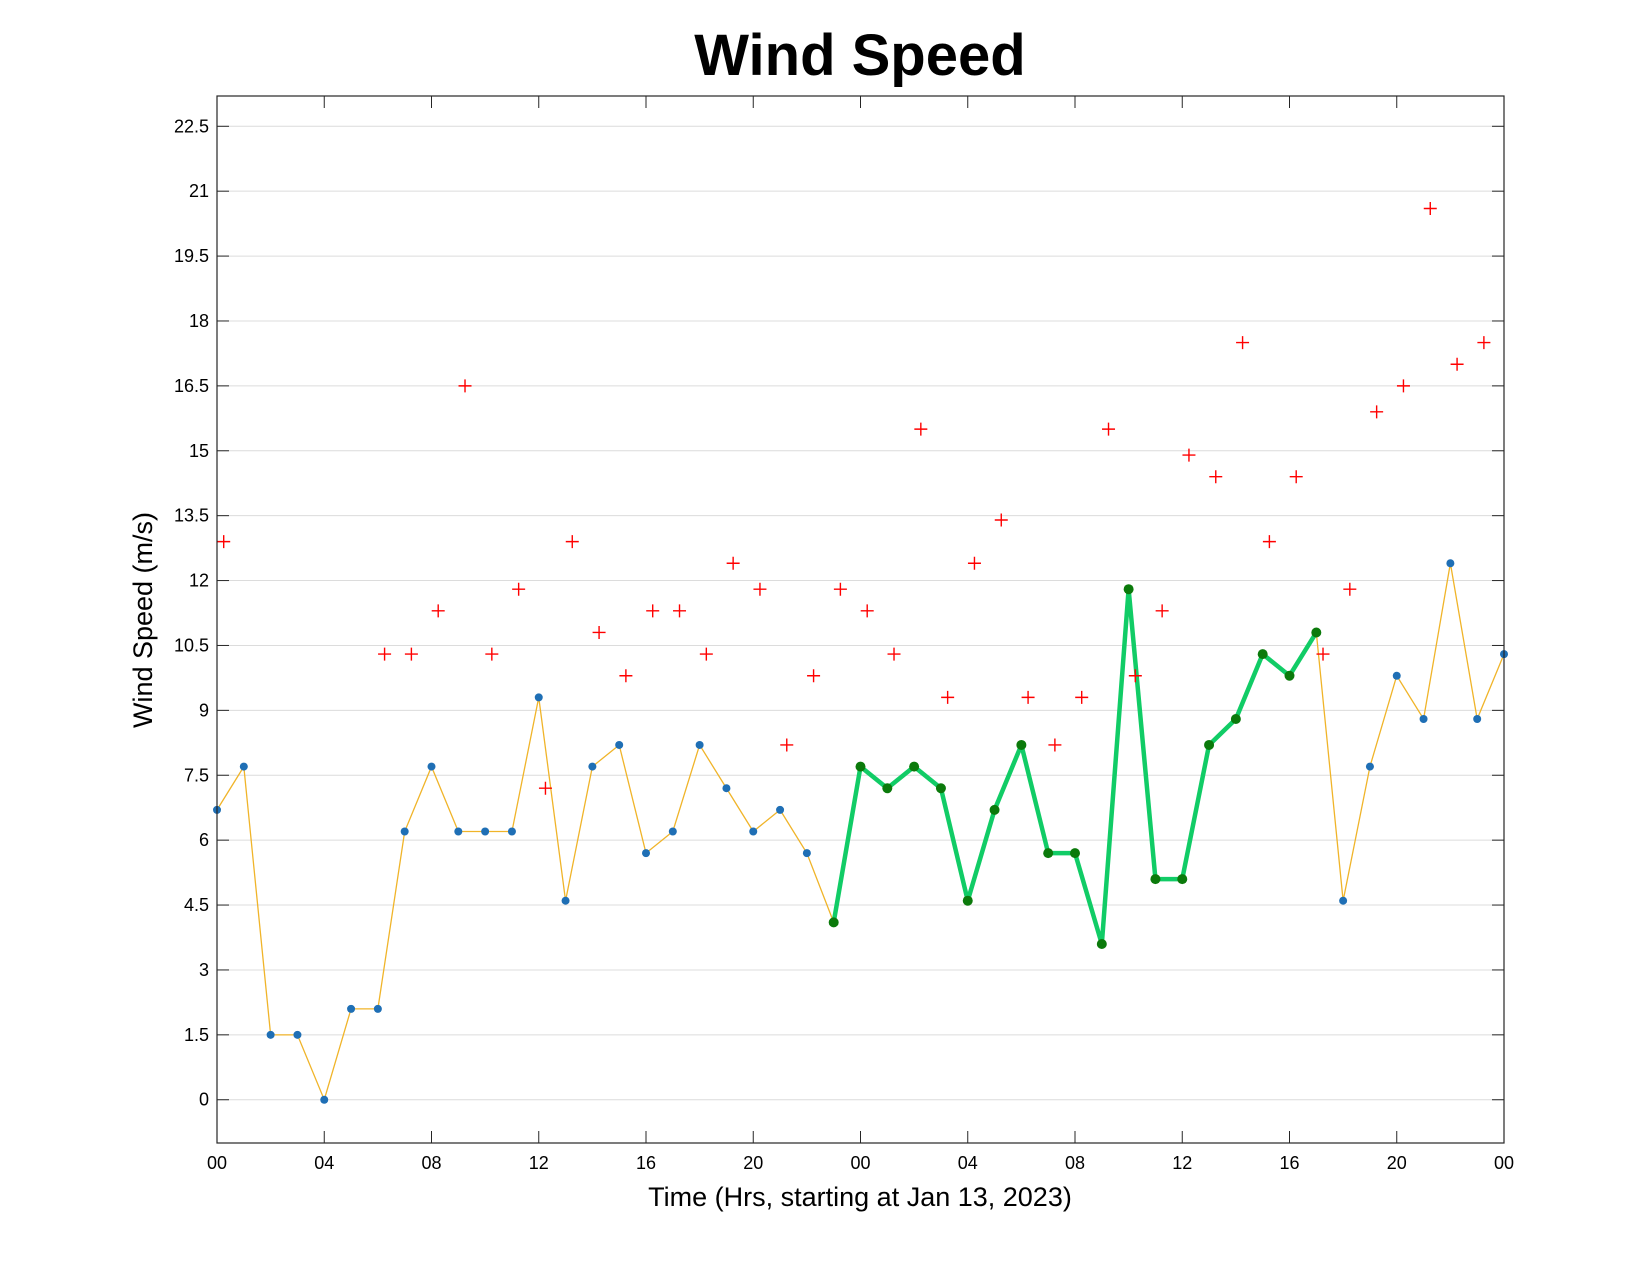  What do you see at coordinates (196, 905) in the screenshot?
I see `y-tick-label: 4.5` at bounding box center [196, 905].